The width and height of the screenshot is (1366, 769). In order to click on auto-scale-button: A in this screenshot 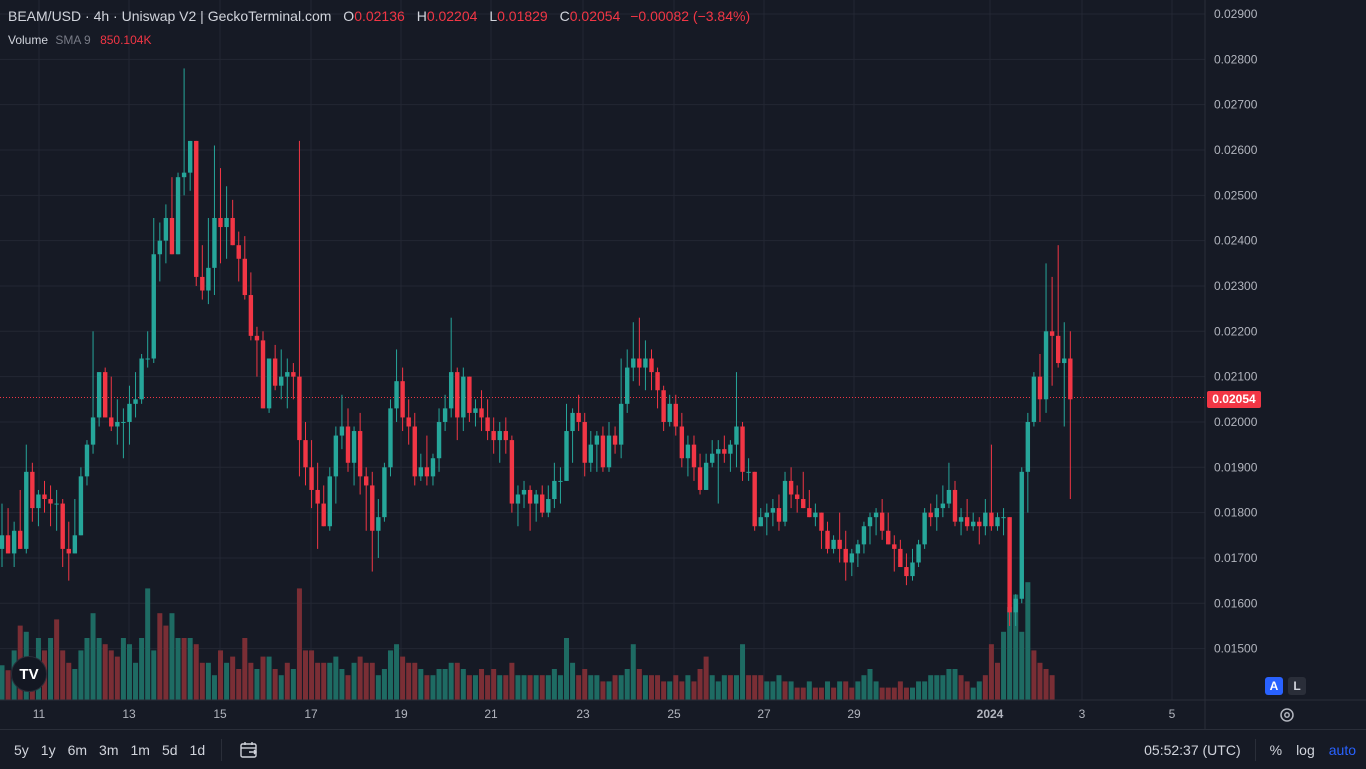, I will do `click(1274, 686)`.